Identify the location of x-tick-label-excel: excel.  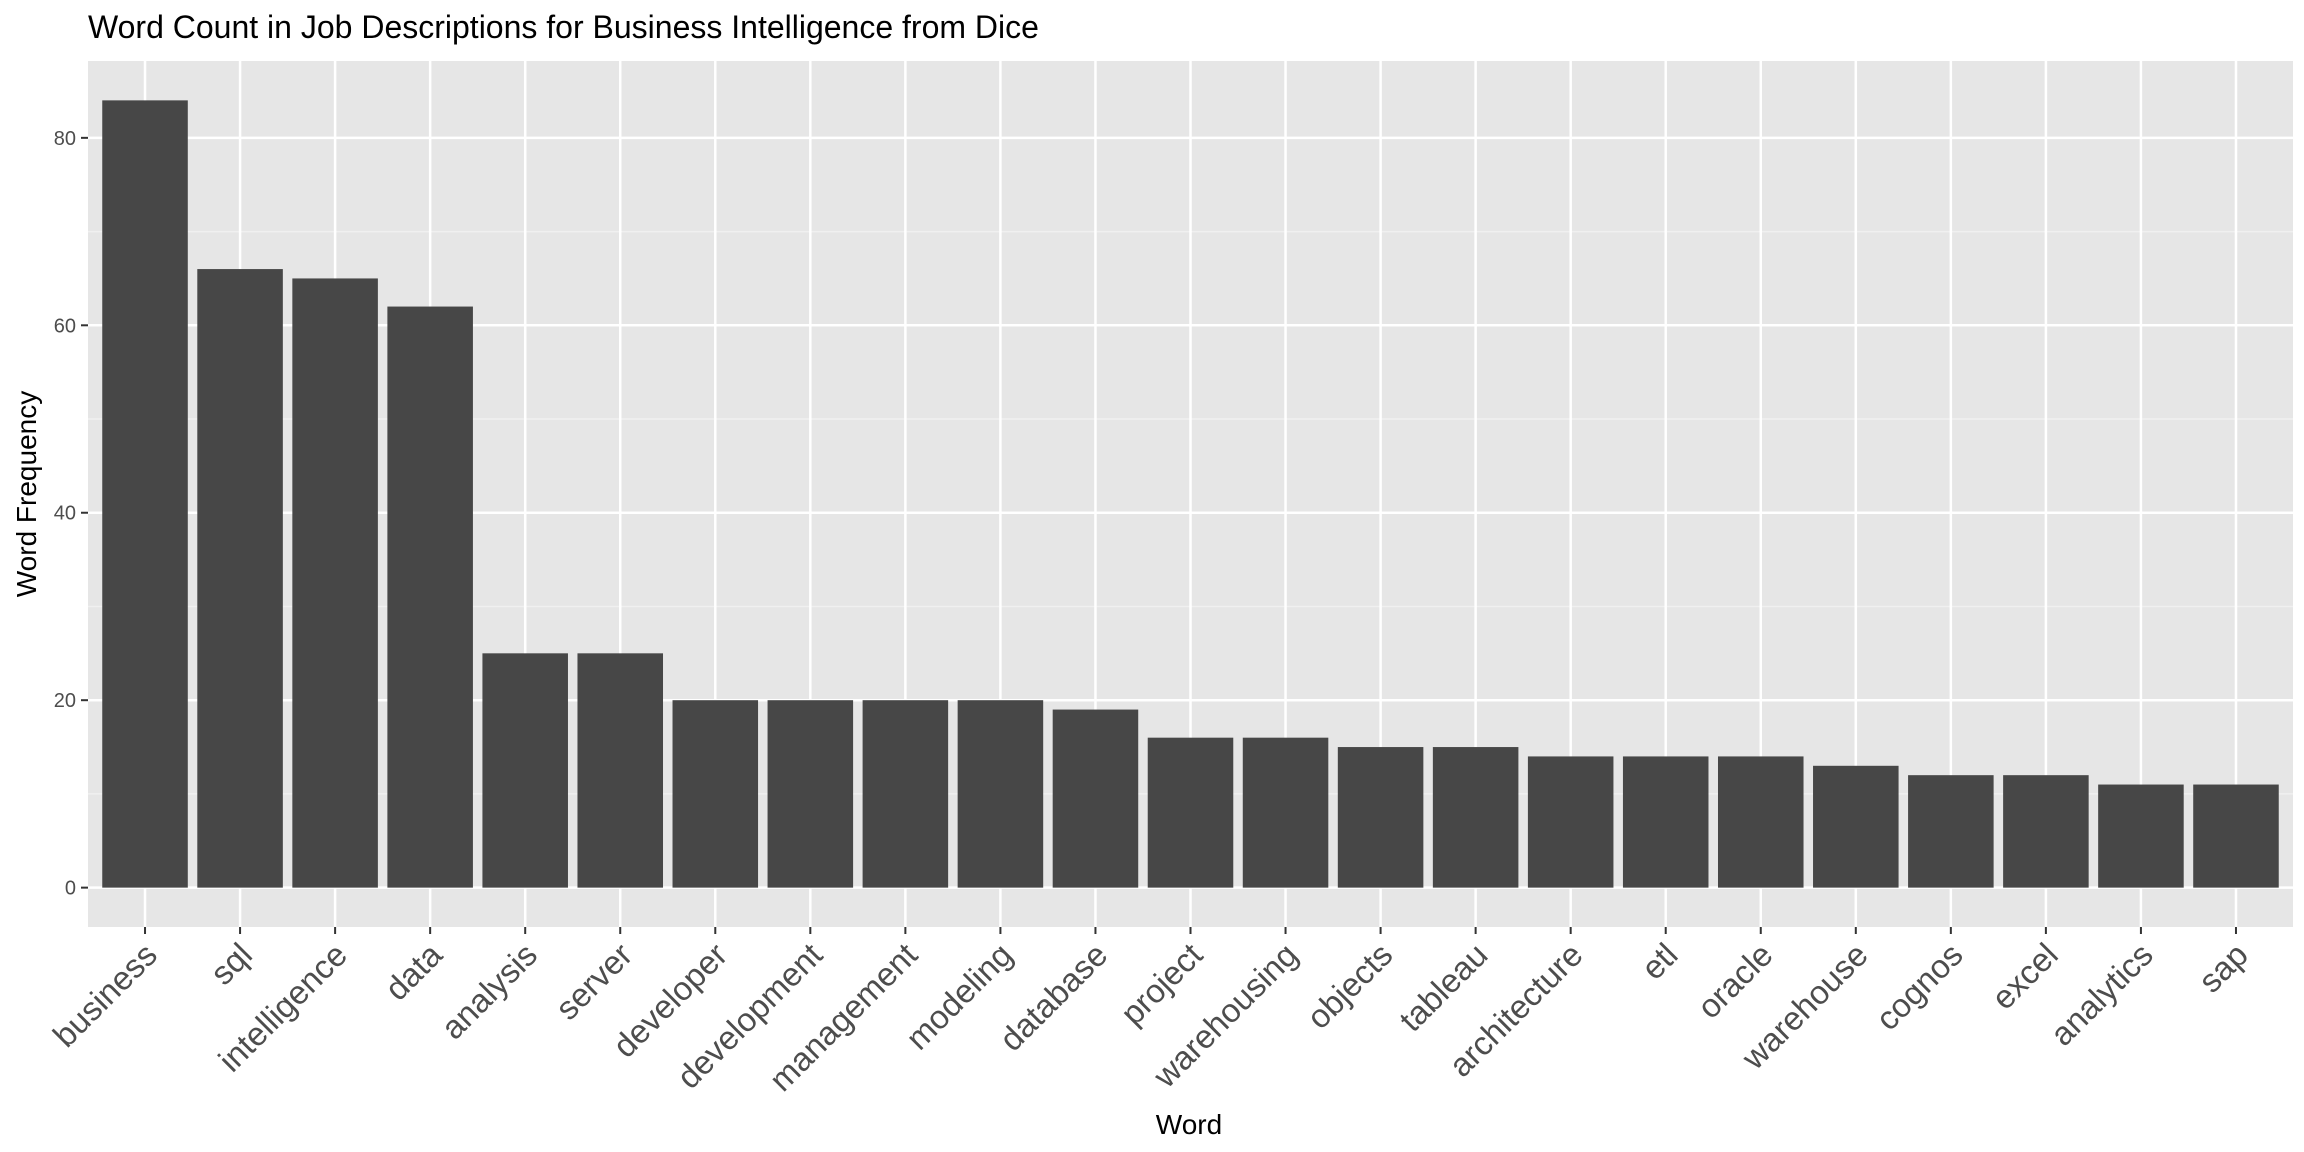
(2024, 976).